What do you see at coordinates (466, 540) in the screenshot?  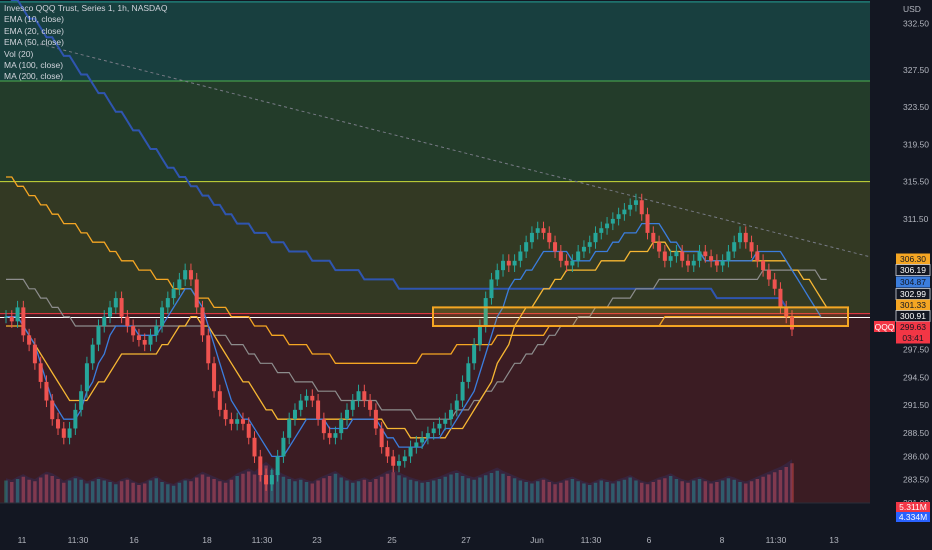 I see `time-axis-bg` at bounding box center [466, 540].